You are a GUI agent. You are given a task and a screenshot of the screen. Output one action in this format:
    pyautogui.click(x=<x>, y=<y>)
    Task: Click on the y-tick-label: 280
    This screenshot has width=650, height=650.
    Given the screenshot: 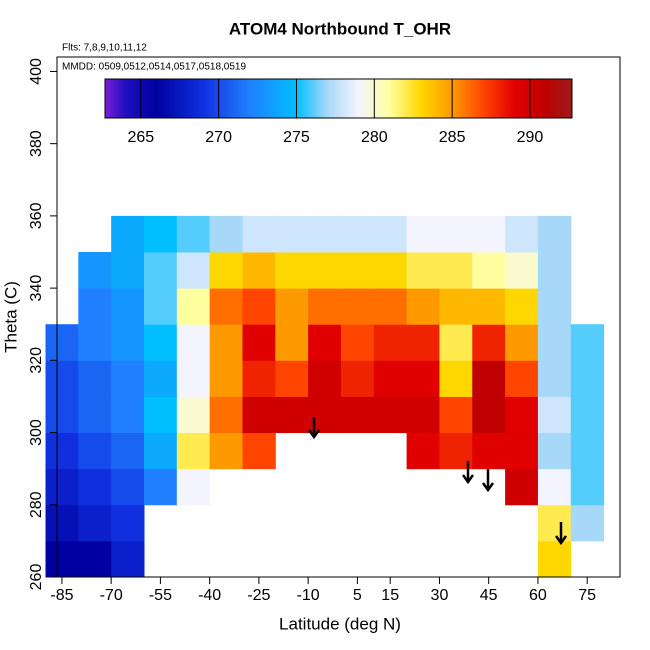 What is the action you would take?
    pyautogui.click(x=36, y=504)
    